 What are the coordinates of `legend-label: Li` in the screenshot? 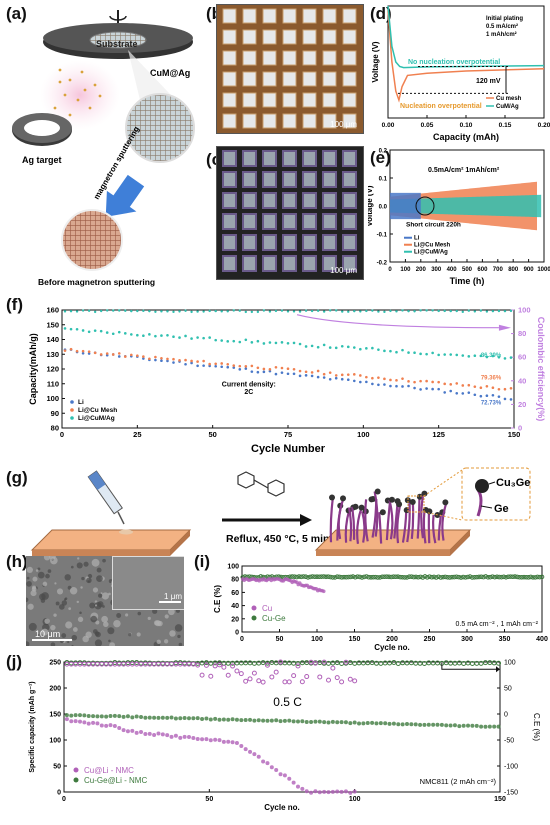 It's located at (81, 402).